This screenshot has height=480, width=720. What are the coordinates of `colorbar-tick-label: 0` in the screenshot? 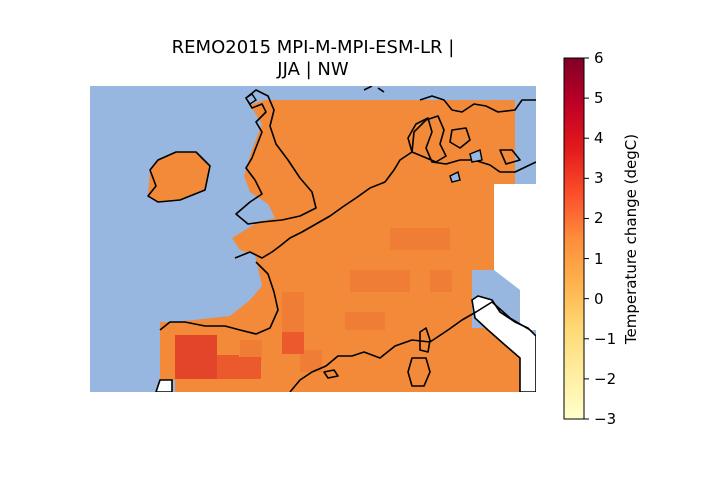 It's located at (599, 298).